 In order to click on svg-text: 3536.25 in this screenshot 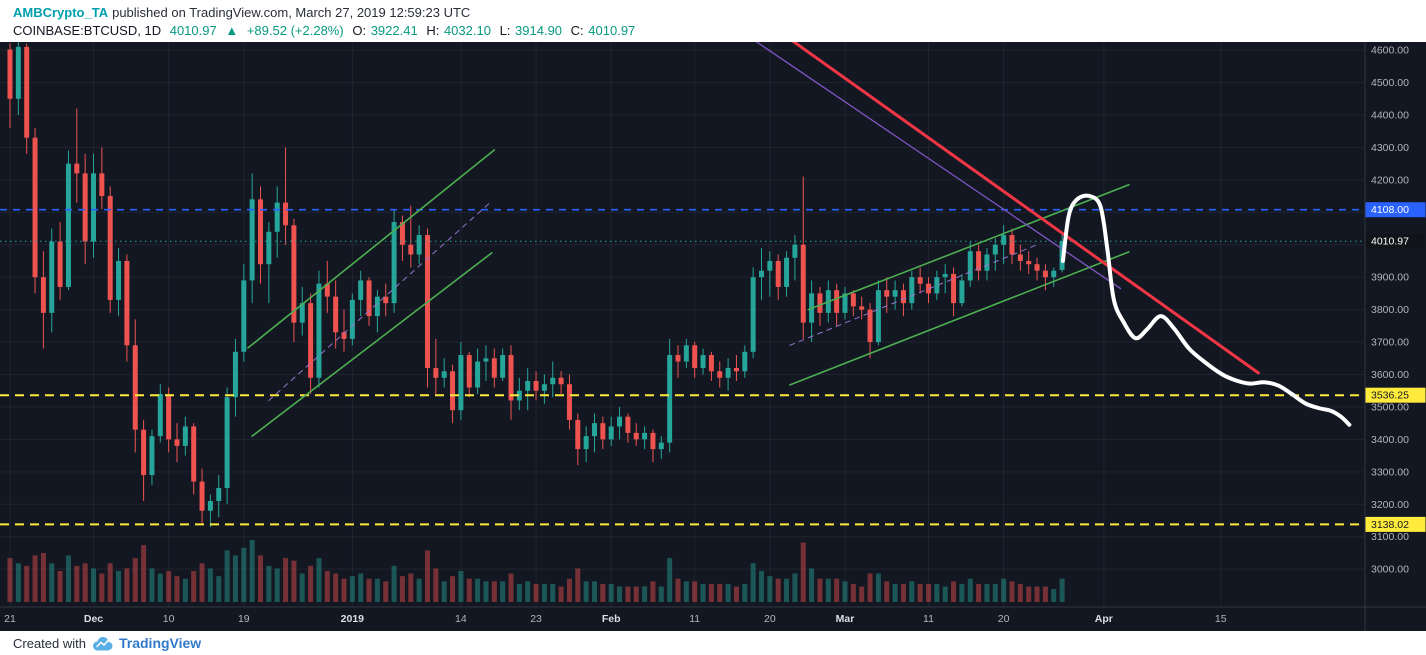, I will do `click(1390, 396)`.